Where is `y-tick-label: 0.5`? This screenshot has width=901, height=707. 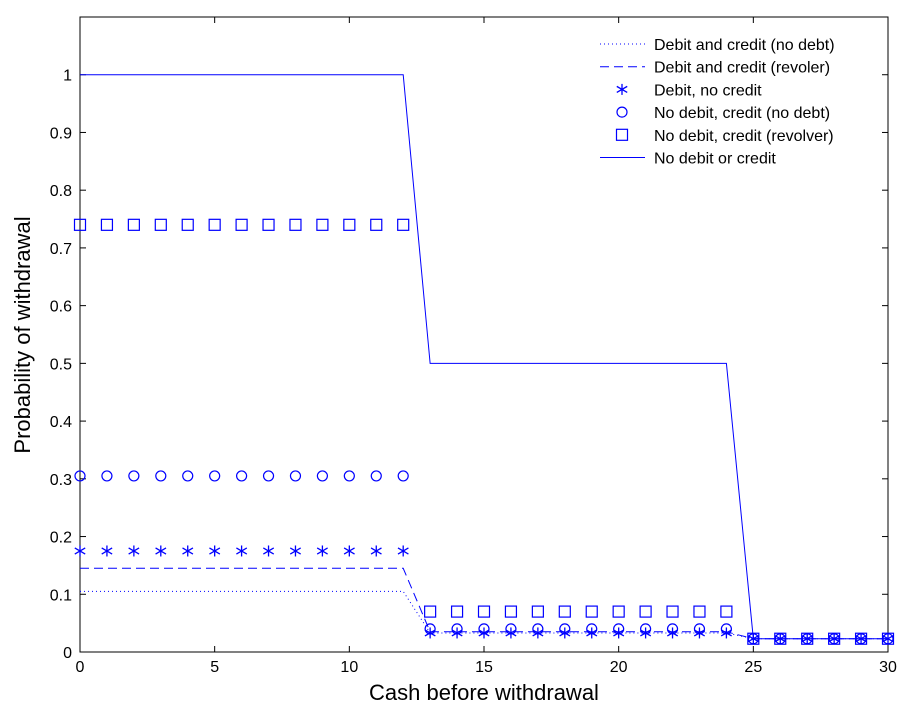 y-tick-label: 0.5 is located at coordinates (61, 364).